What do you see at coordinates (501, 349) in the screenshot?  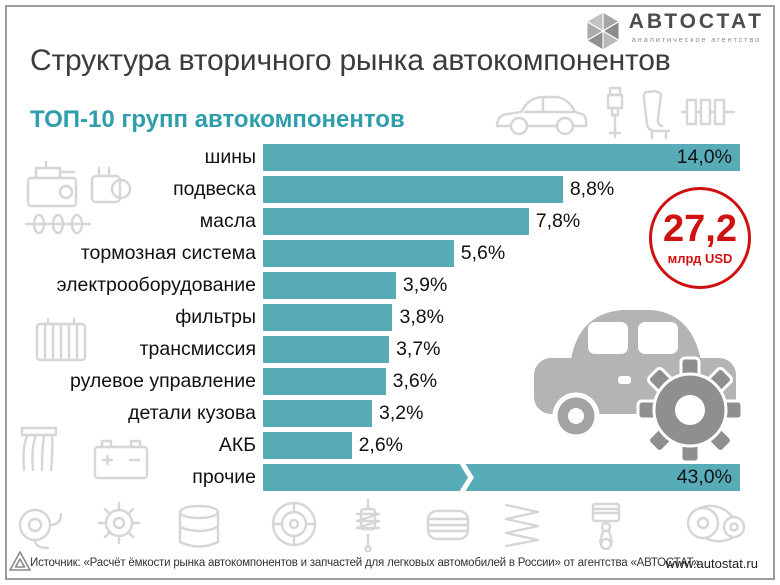 I see `bar-track: 3,7%` at bounding box center [501, 349].